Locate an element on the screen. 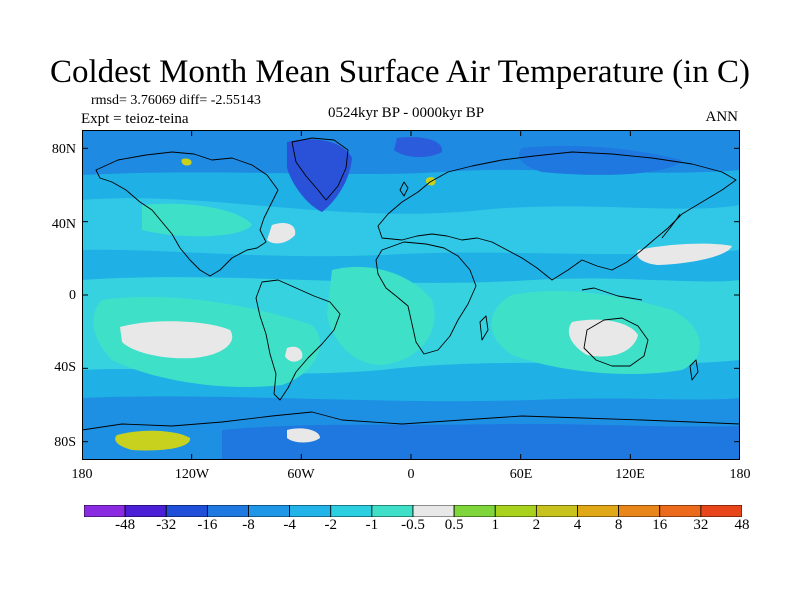  field-green-atlantic is located at coordinates (381, 315).